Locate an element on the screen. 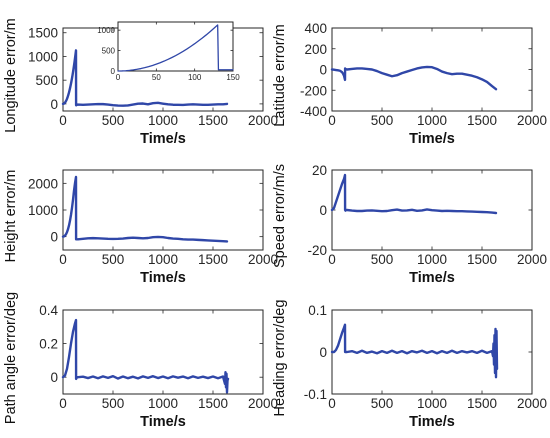  latitude-plot-xtick-label: 0 is located at coordinates (332, 120).